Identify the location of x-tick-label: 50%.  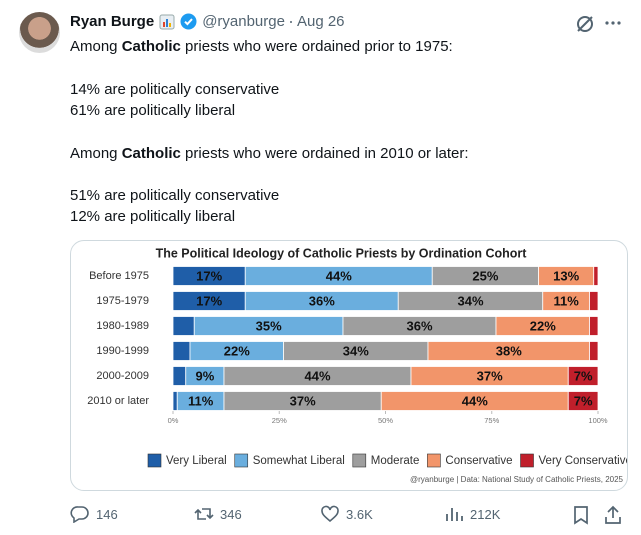
(385, 420).